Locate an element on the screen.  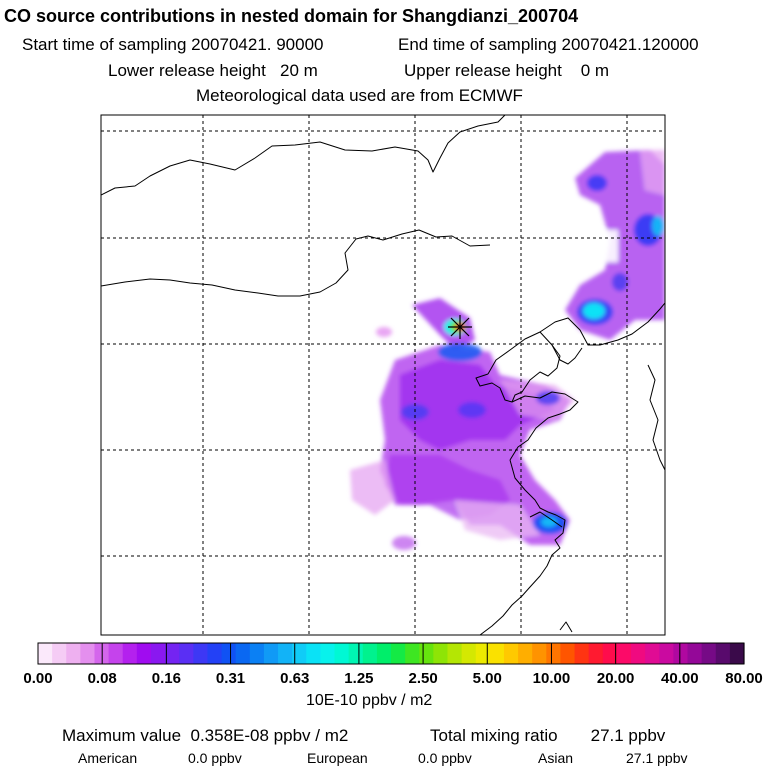
start-time-value: 20070421. 90000 is located at coordinates (257, 44).